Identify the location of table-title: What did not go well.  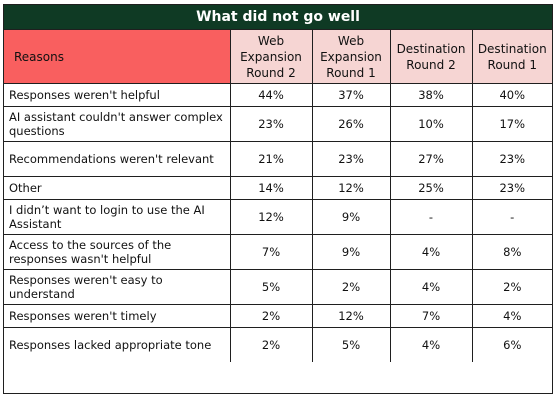
(278, 17).